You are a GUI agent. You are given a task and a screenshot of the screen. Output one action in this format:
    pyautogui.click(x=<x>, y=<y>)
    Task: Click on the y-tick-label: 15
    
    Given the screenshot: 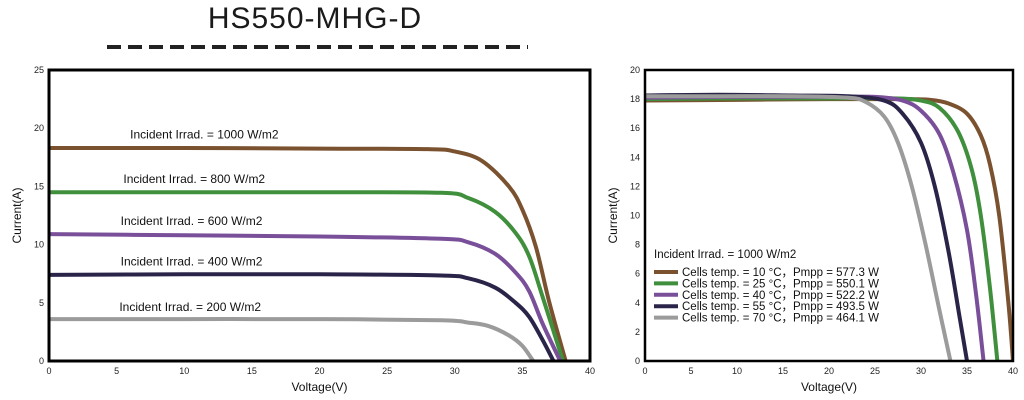 What is the action you would take?
    pyautogui.click(x=39, y=186)
    